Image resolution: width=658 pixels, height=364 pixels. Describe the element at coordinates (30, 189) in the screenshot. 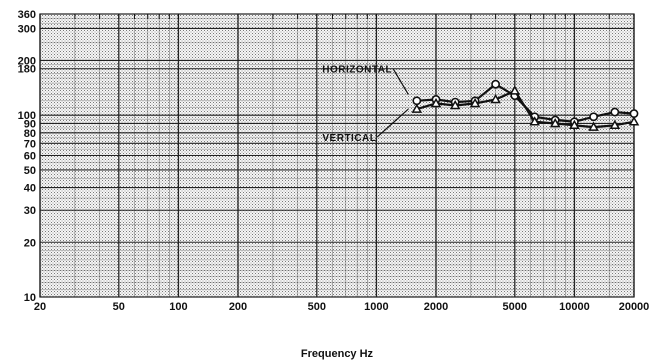

I see `y-tick-label: 40` at that location.